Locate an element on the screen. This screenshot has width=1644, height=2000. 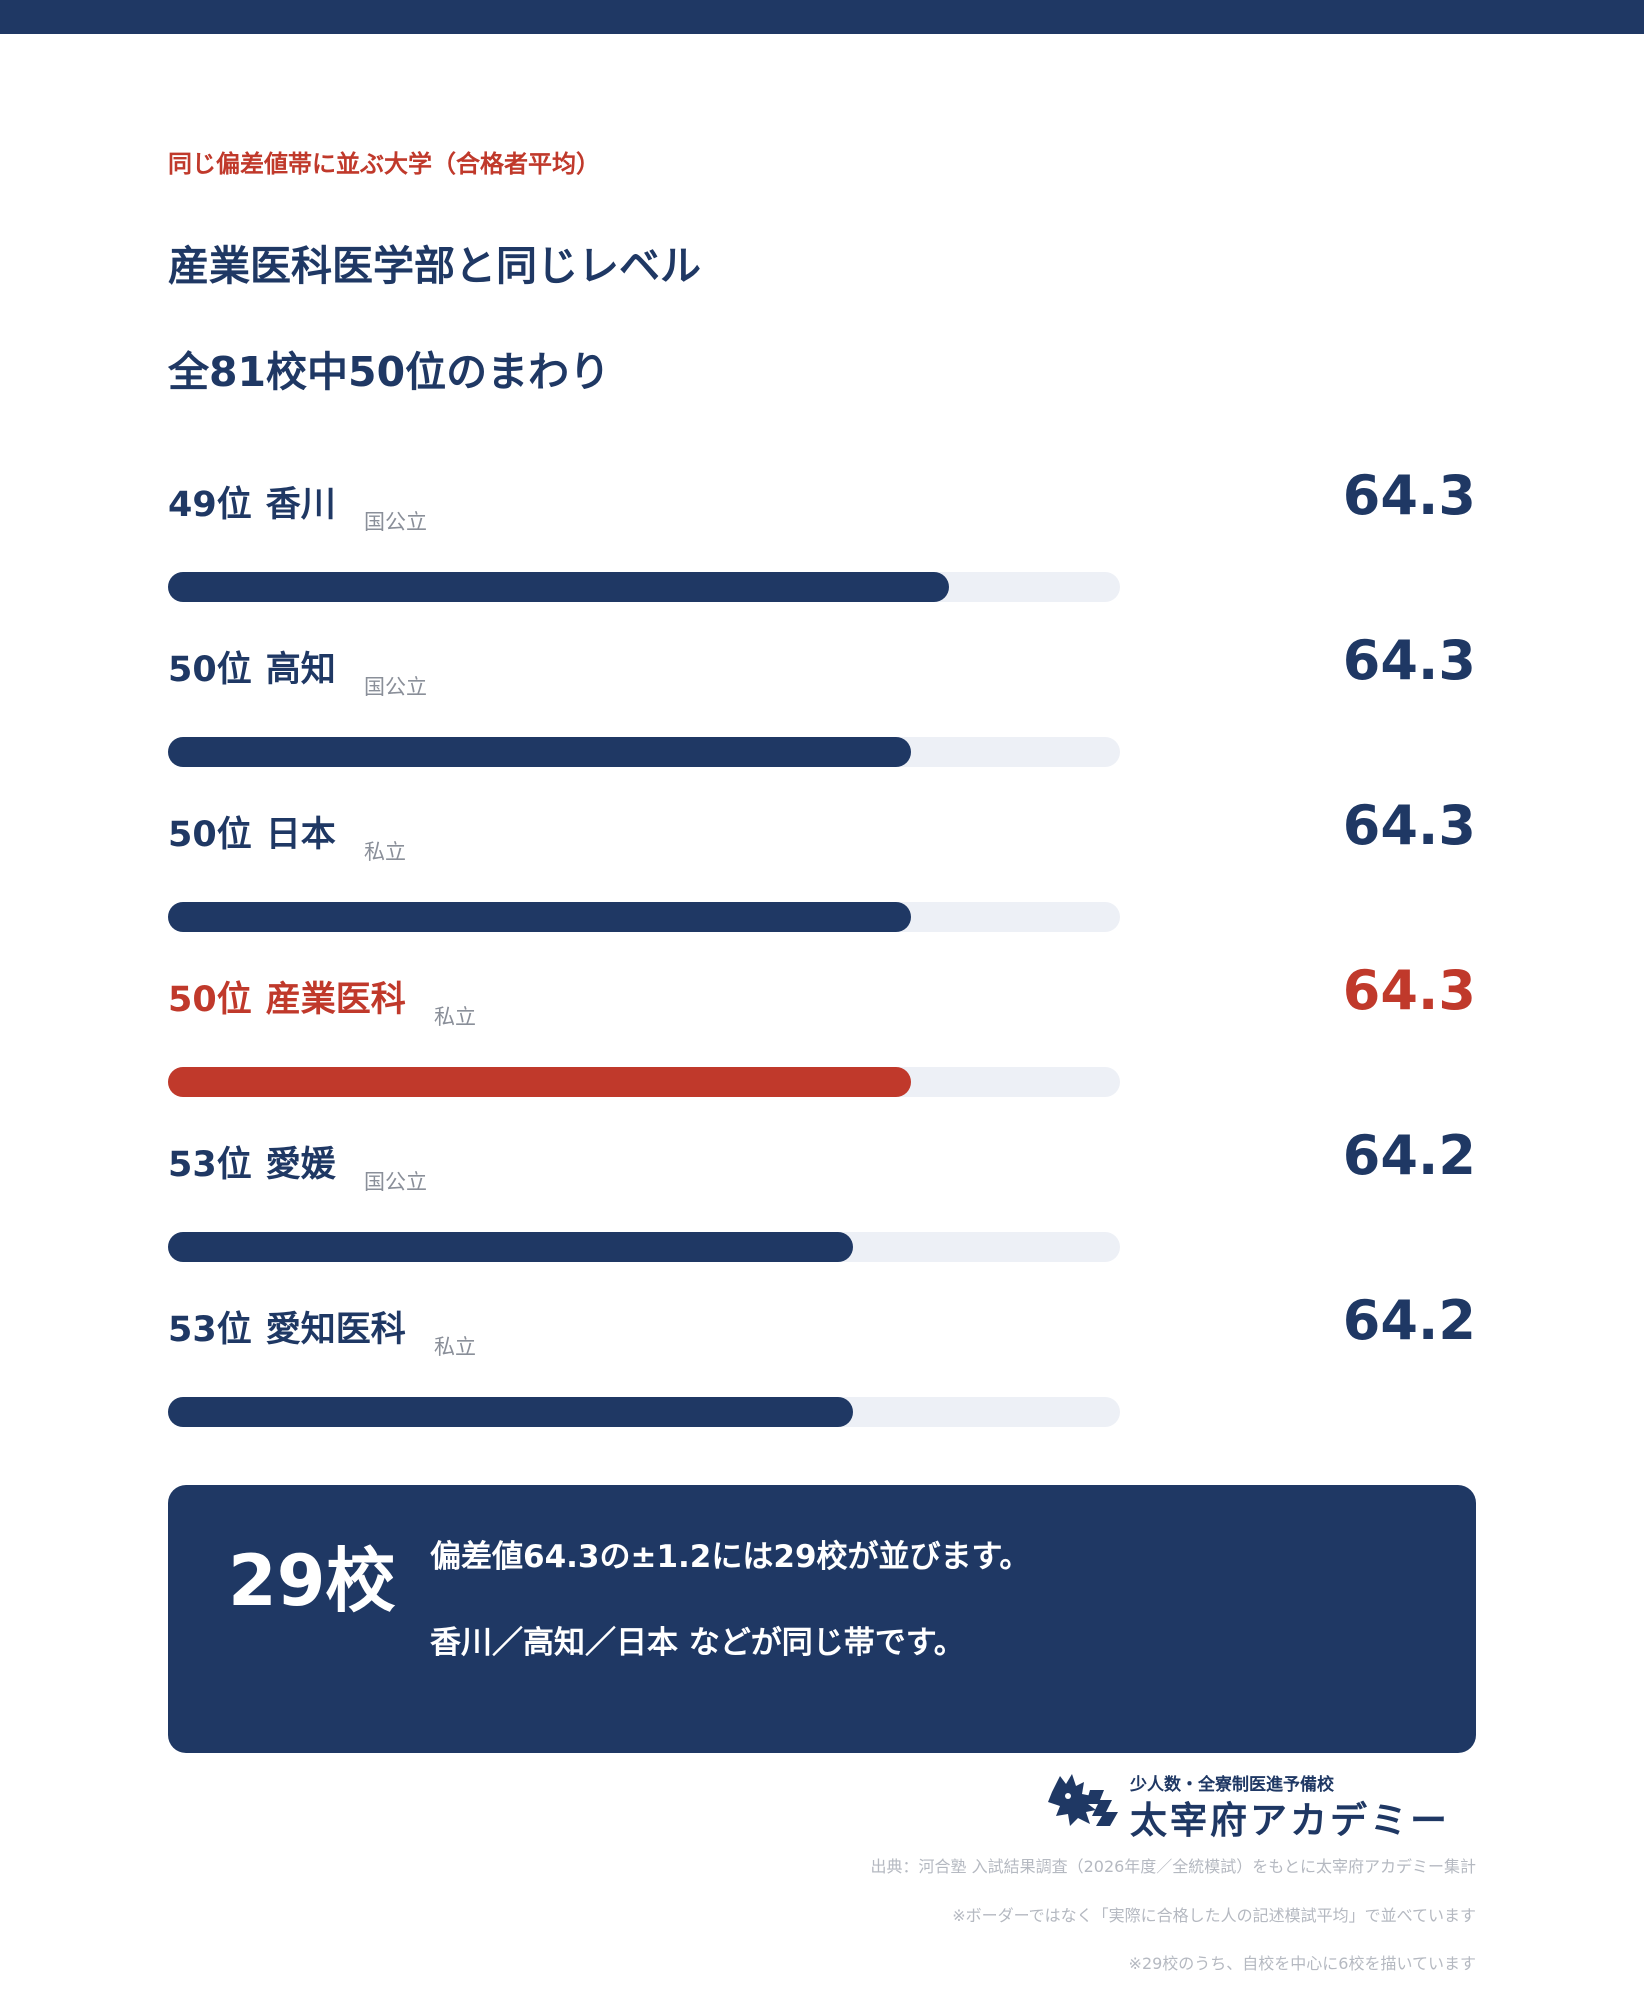
summary-line2: 香川／高知／日本 などが同じ帯です。 is located at coordinates (697, 1643).